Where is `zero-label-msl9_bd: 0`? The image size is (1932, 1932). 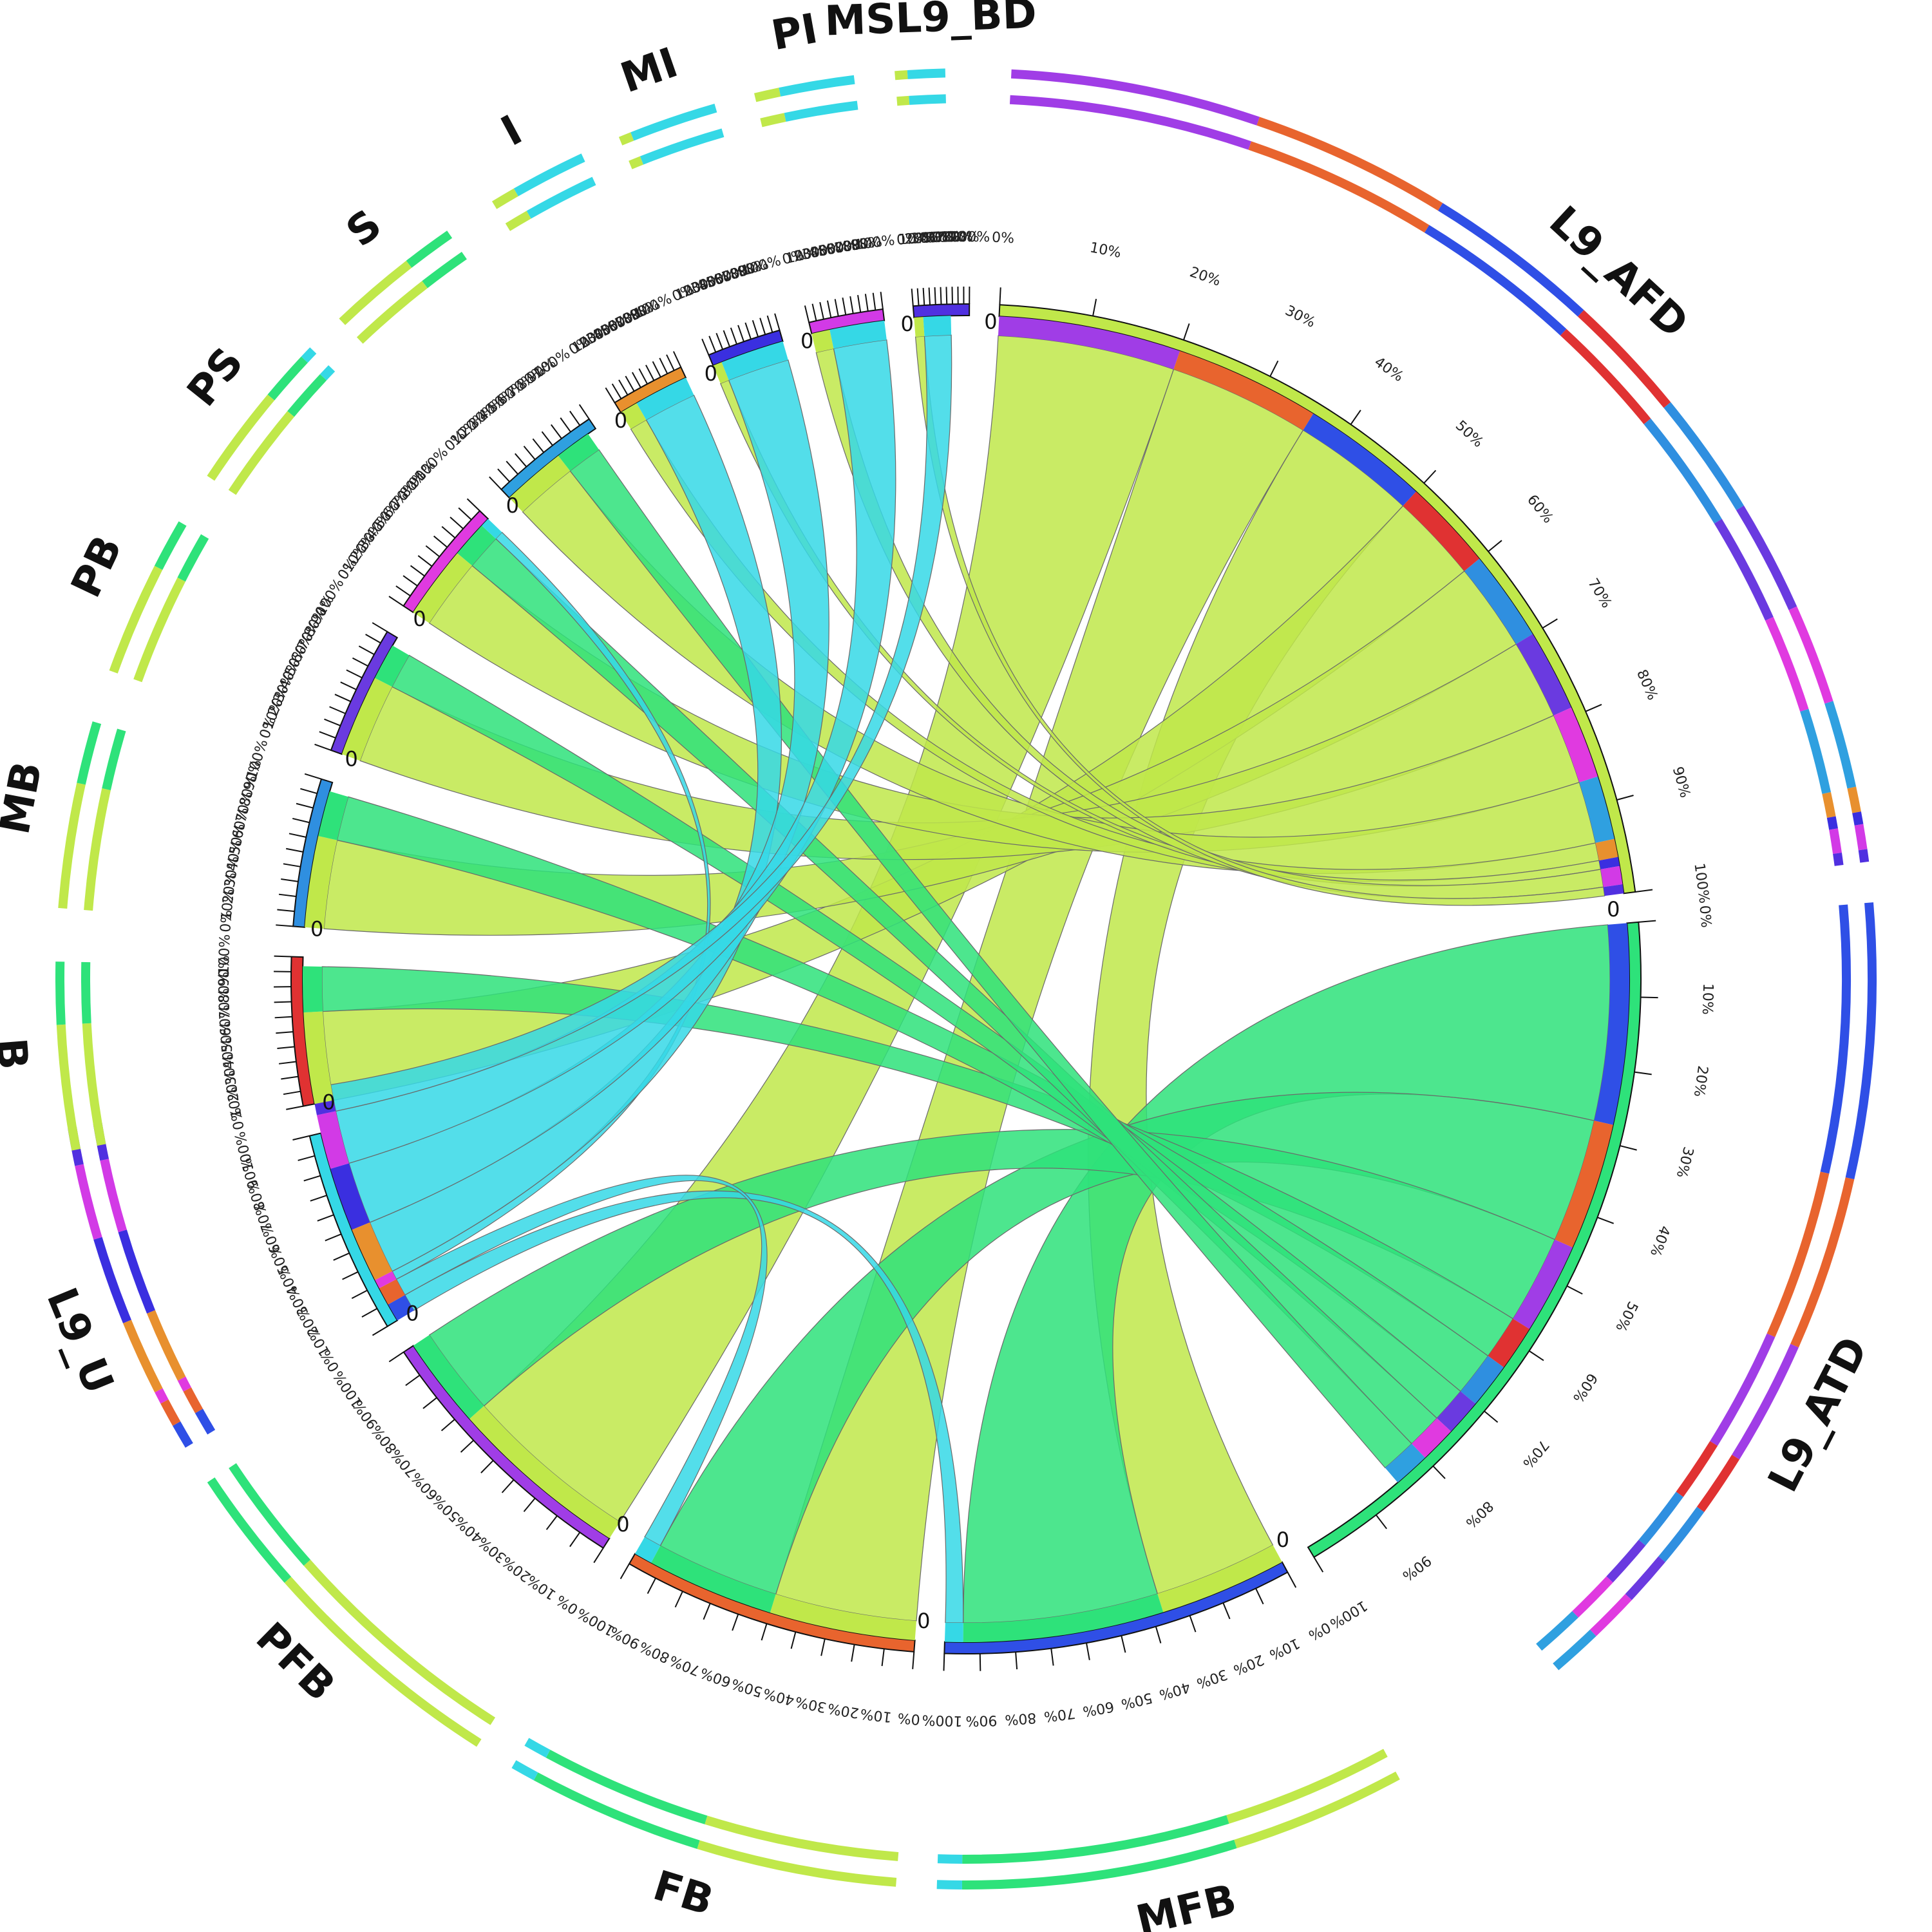
zero-label-msl9_bd: 0 is located at coordinates (908, 324).